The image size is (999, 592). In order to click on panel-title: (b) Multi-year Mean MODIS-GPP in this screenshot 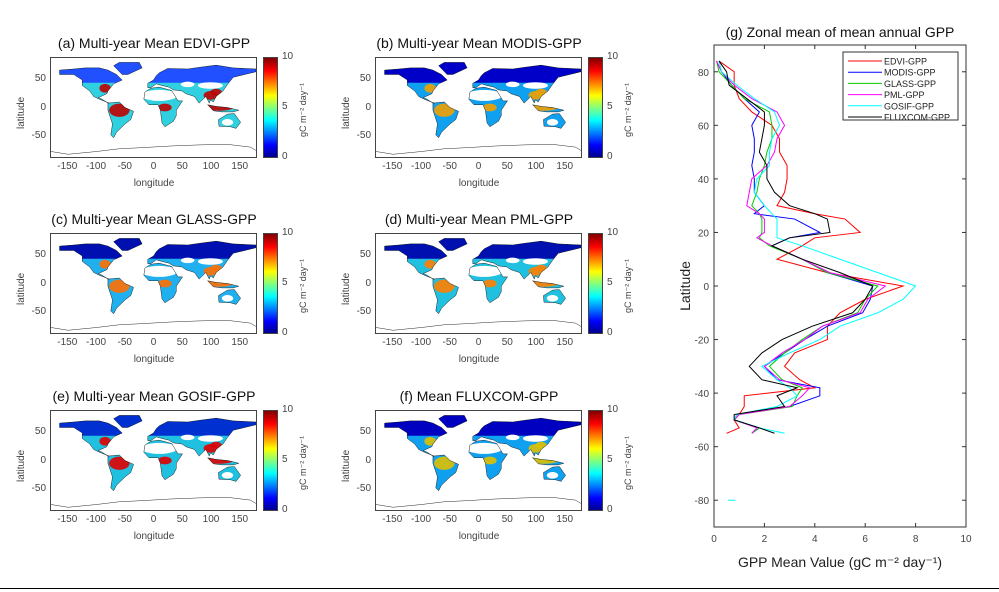, I will do `click(479, 43)`.